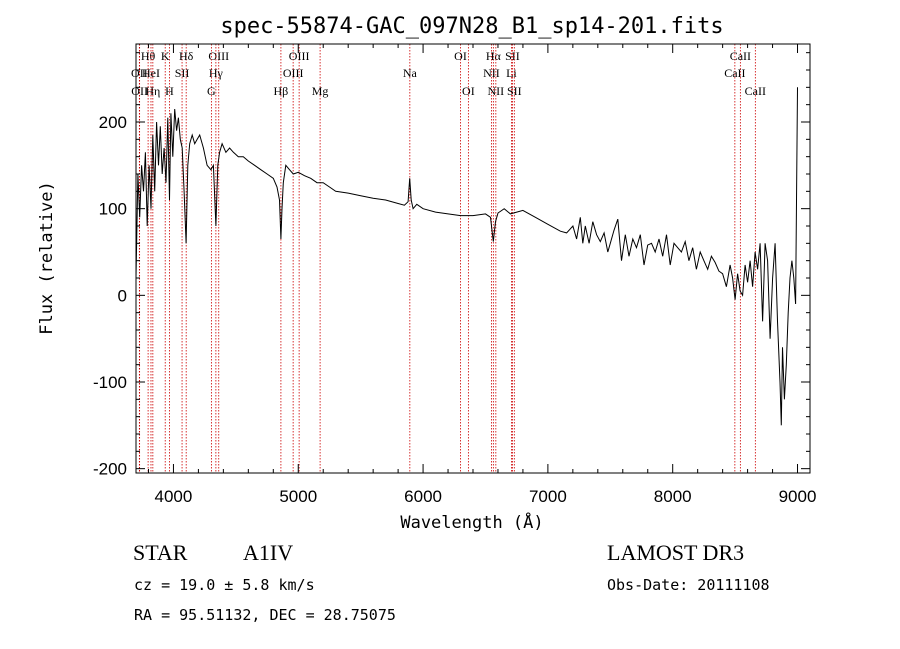 This screenshot has width=900, height=649. What do you see at coordinates (224, 585) in the screenshot?
I see `redshift-cz: cz = 19.0 ± 5.8 km/s` at bounding box center [224, 585].